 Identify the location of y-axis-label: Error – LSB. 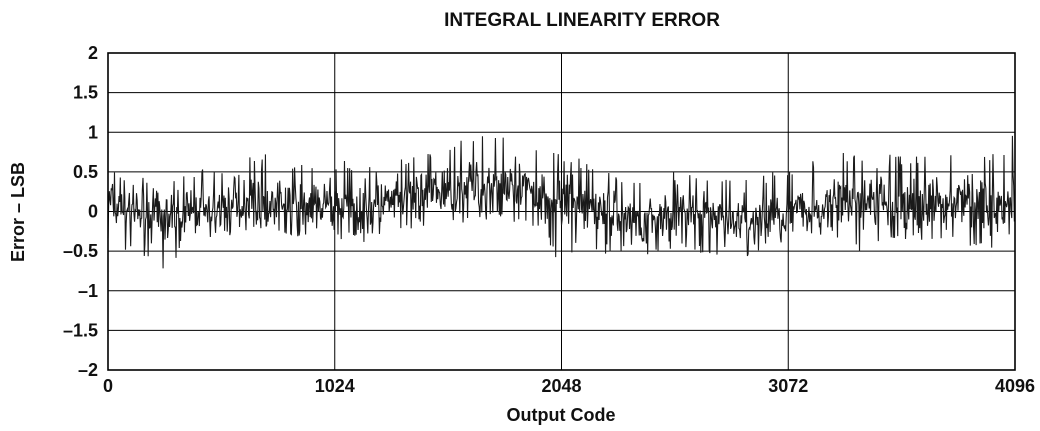
(18, 212).